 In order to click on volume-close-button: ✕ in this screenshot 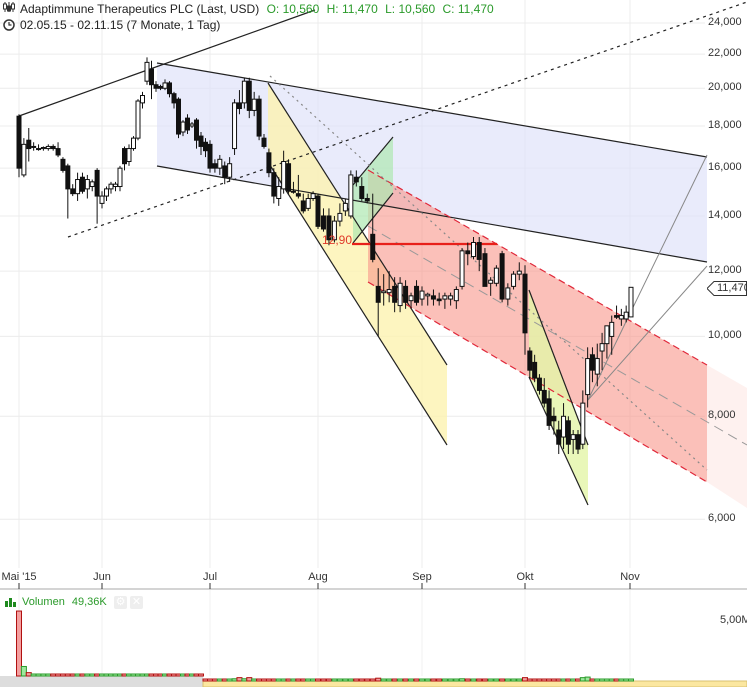, I will do `click(136, 602)`.